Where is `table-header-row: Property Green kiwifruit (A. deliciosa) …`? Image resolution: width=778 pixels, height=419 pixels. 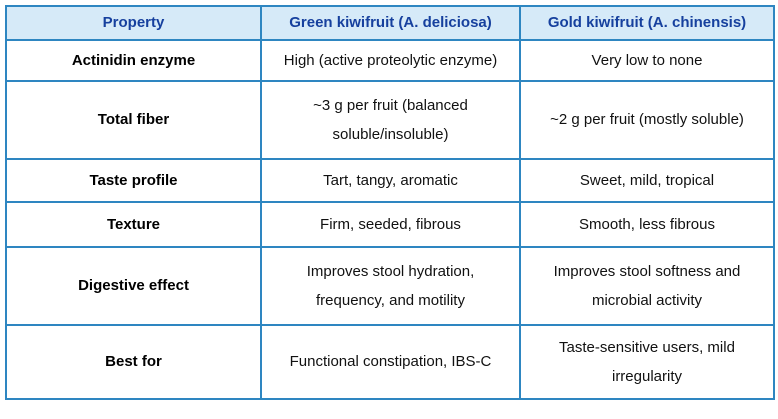
table-header-row: Property Green kiwifruit (A. deliciosa) … is located at coordinates (390, 23).